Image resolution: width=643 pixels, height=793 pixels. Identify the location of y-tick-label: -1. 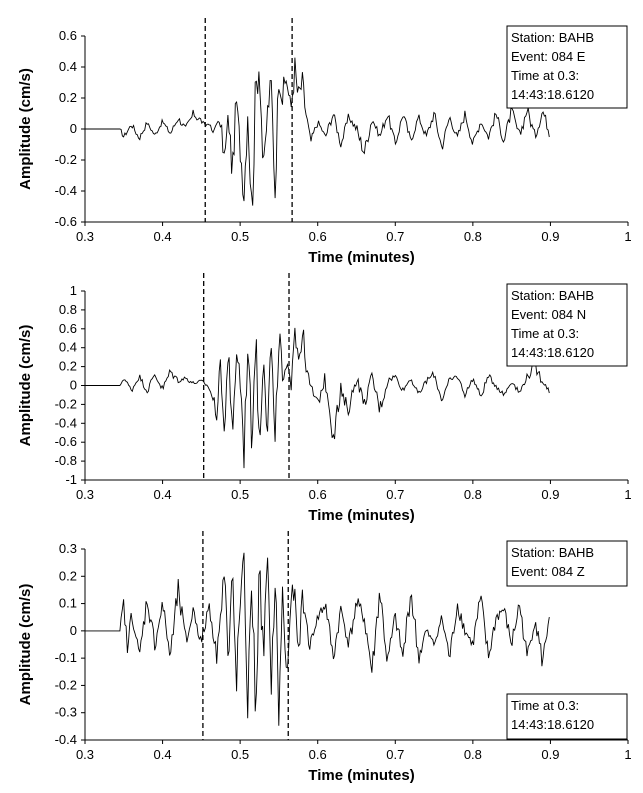
(71, 479).